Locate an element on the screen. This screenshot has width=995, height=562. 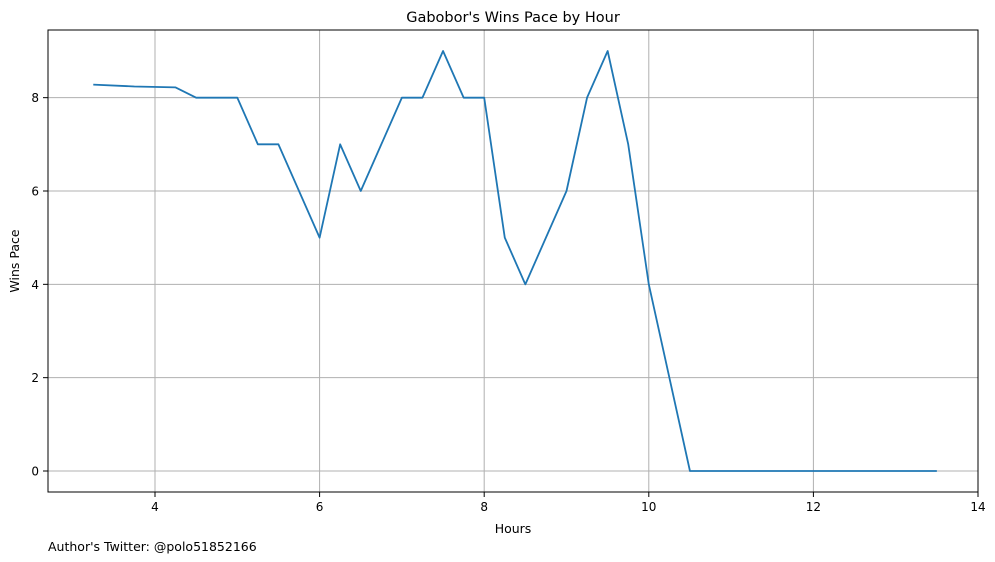
x-axis-label: Hours is located at coordinates (513, 528).